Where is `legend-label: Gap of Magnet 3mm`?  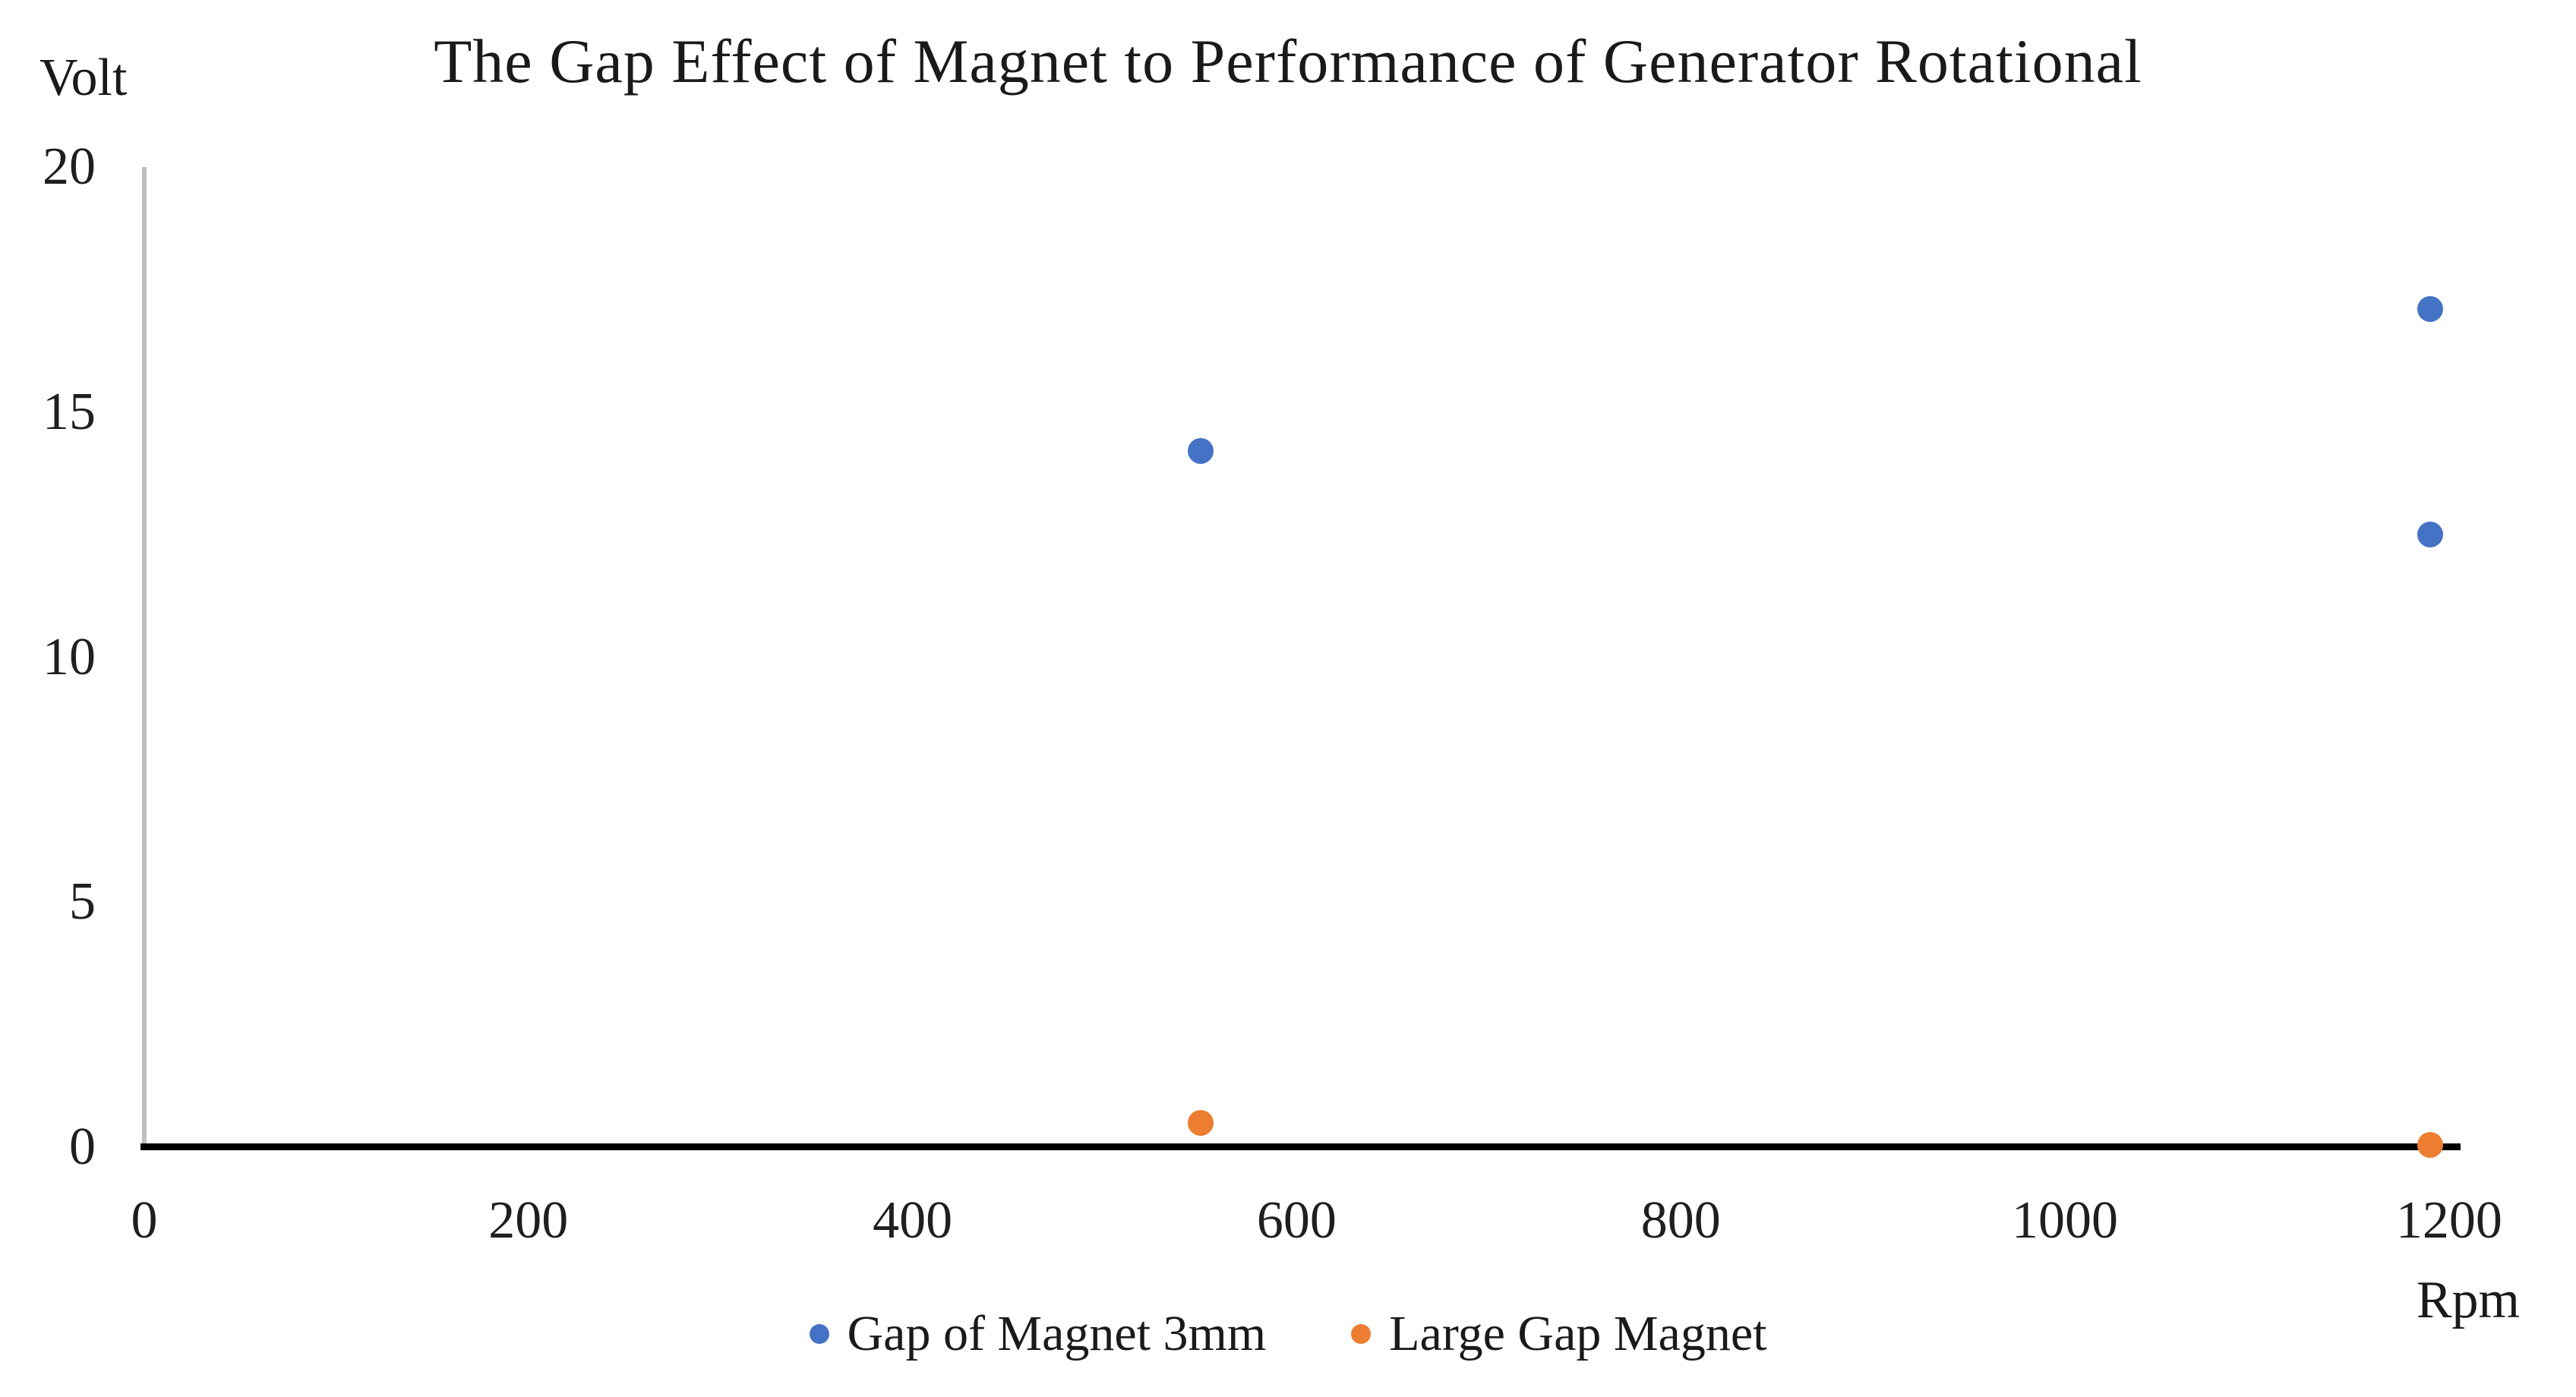 legend-label: Gap of Magnet 3mm is located at coordinates (1057, 1333).